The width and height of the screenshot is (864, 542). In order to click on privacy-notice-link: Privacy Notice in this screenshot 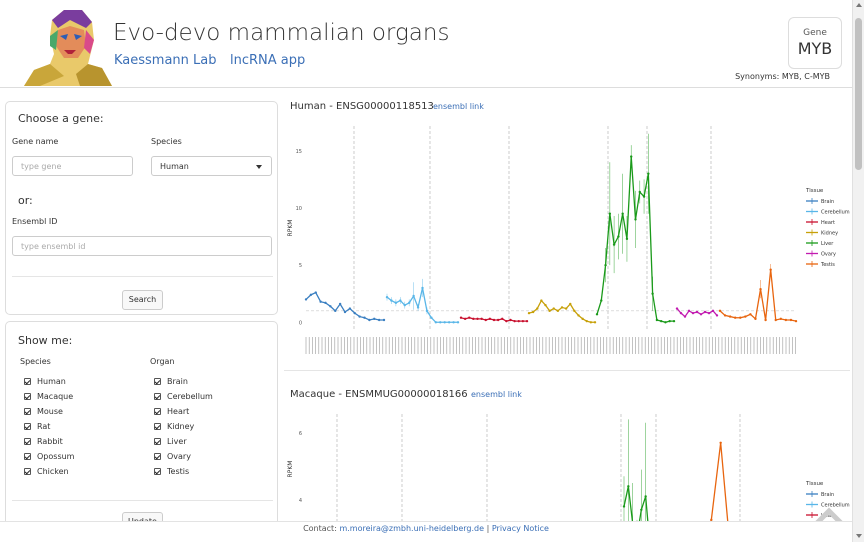, I will do `click(520, 528)`.